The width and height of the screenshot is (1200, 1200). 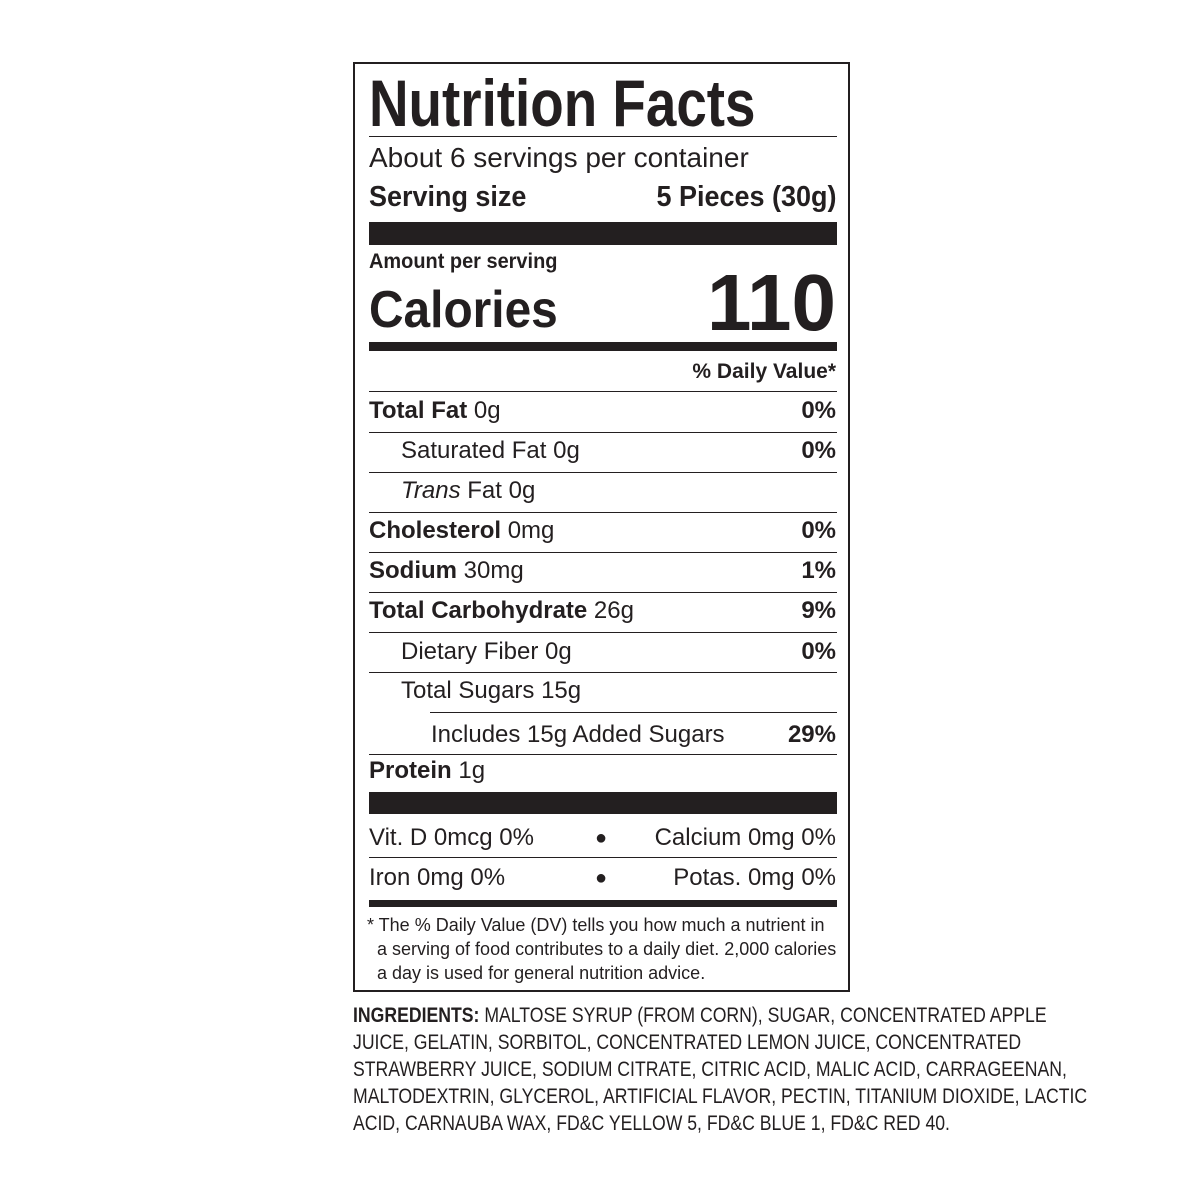 I want to click on calories-label: Calories, so click(x=471, y=310).